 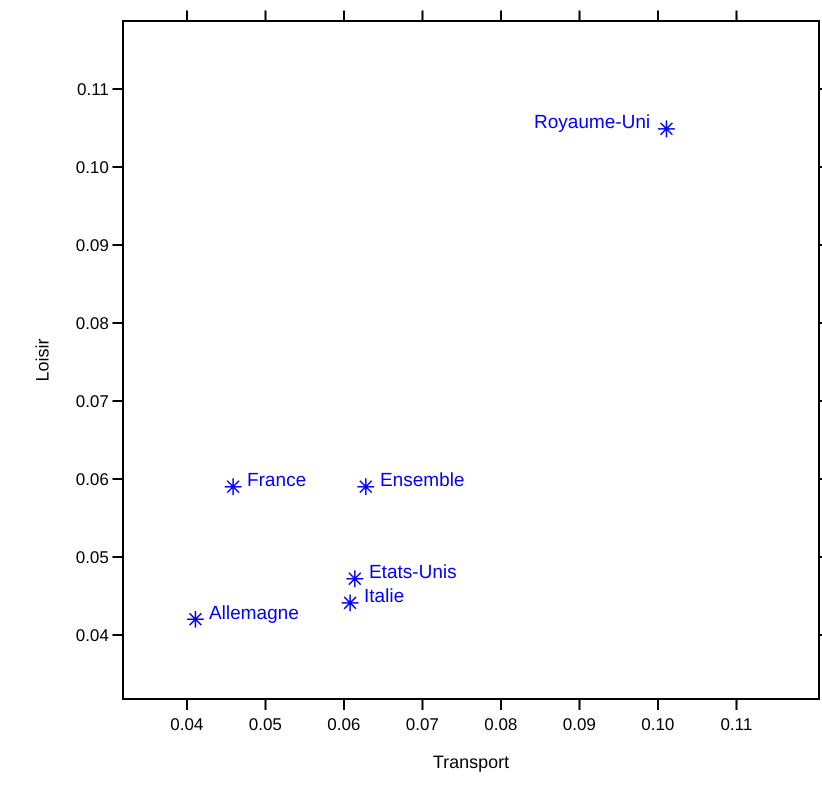 What do you see at coordinates (422, 724) in the screenshot?
I see `x-tick-label: 0.07` at bounding box center [422, 724].